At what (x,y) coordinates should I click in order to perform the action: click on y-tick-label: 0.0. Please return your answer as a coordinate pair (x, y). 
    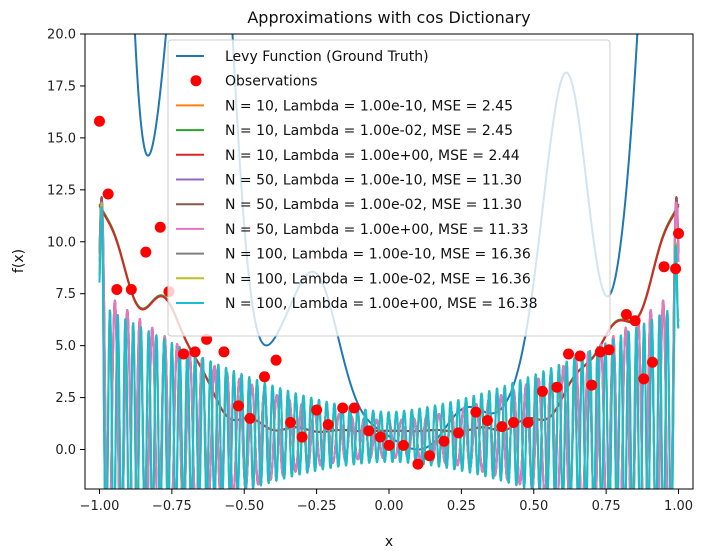
    Looking at the image, I should click on (65, 450).